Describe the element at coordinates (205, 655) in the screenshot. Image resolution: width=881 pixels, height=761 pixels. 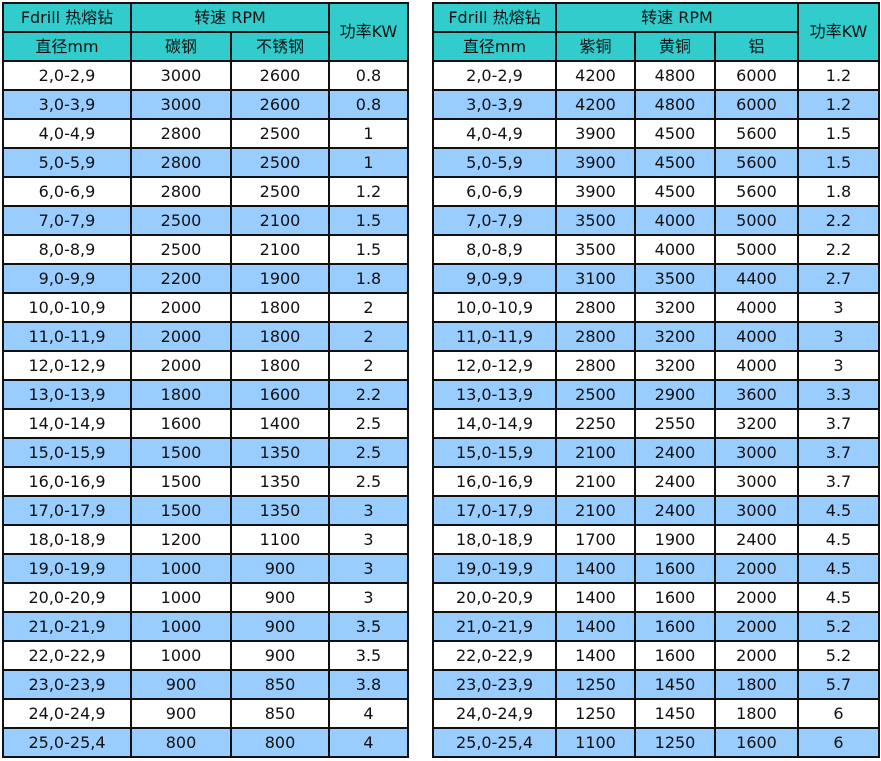
I see `table-row: 22,0-22,9 1000 900 3.5` at that location.